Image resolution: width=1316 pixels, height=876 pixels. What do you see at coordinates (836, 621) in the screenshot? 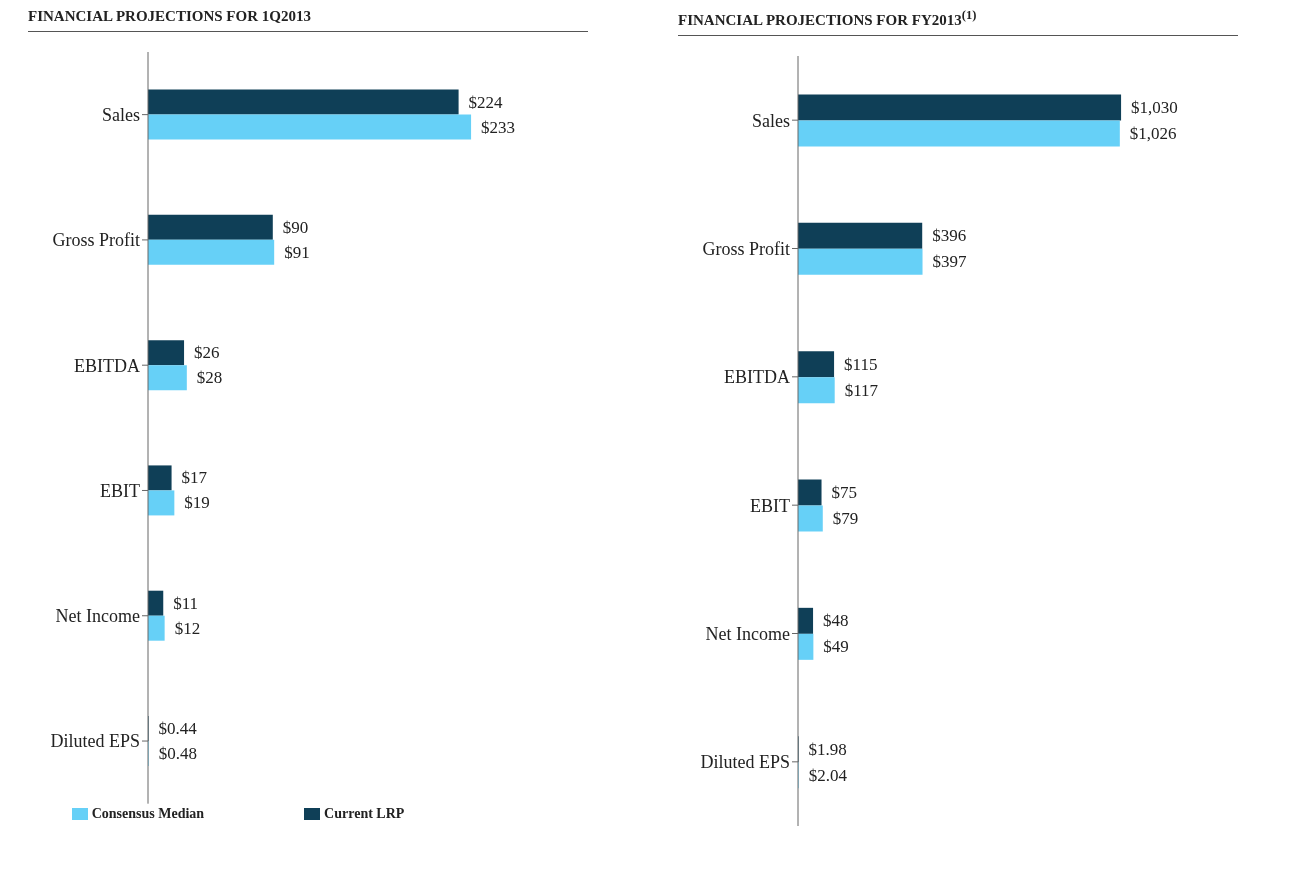
I see `data-label: $48` at bounding box center [836, 621].